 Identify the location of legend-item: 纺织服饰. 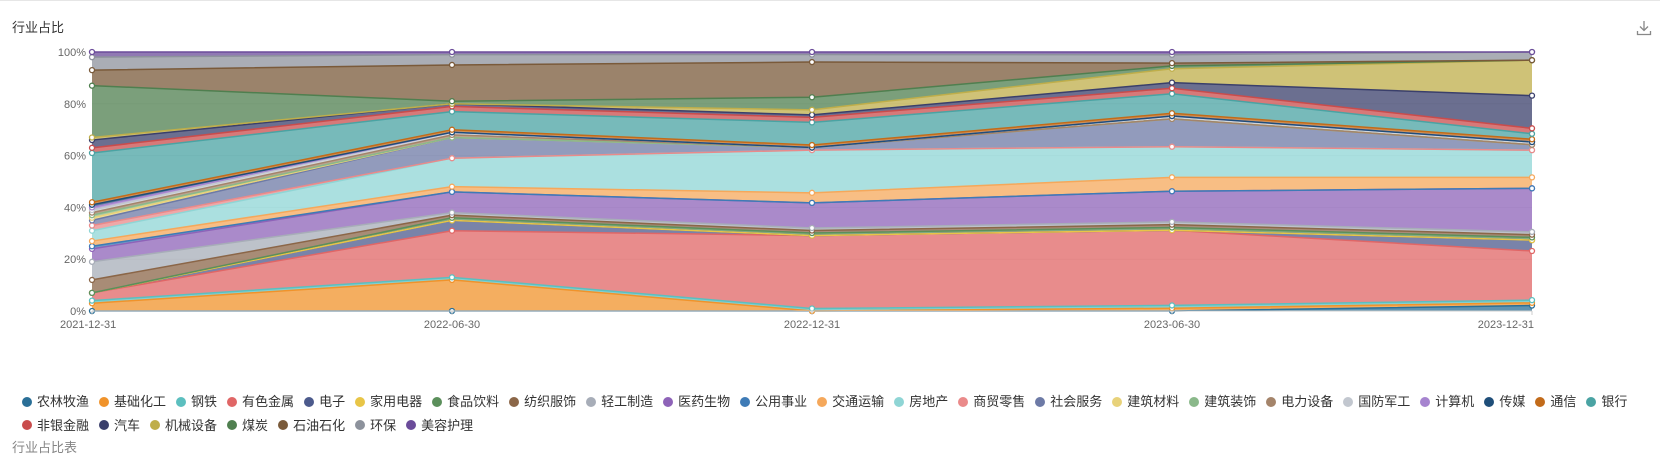
(542, 401).